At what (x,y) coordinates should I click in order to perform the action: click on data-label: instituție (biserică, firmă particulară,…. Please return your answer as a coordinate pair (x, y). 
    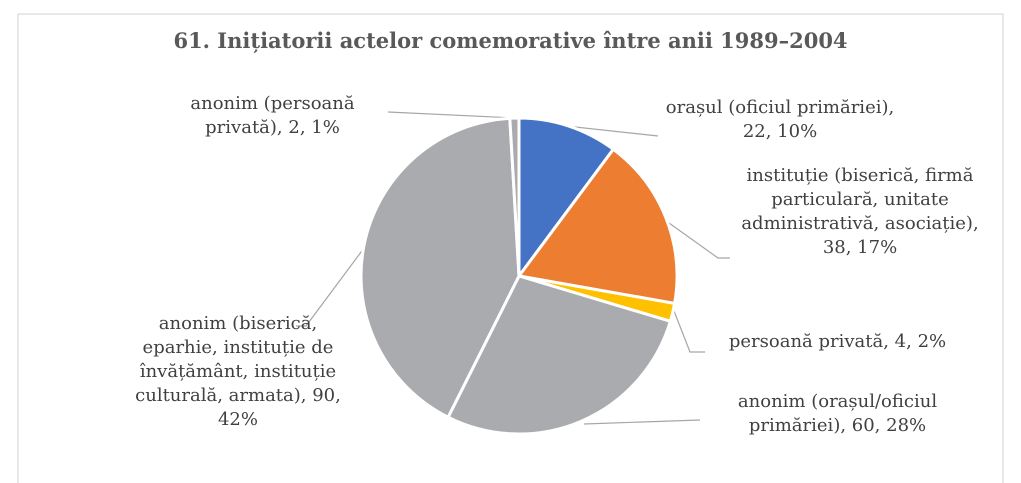
    Looking at the image, I should click on (860, 211).